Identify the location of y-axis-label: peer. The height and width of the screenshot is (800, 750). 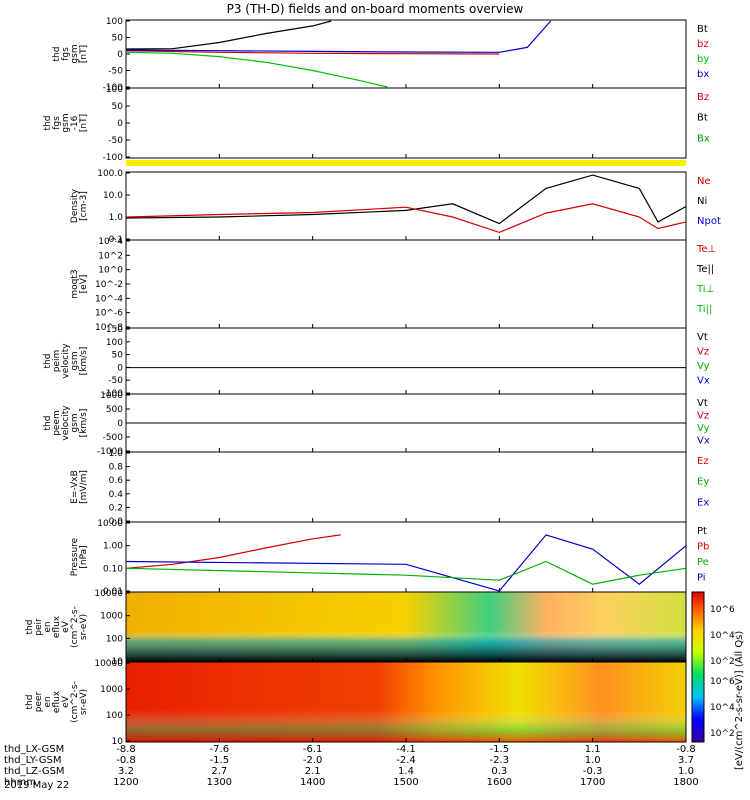
(39, 701).